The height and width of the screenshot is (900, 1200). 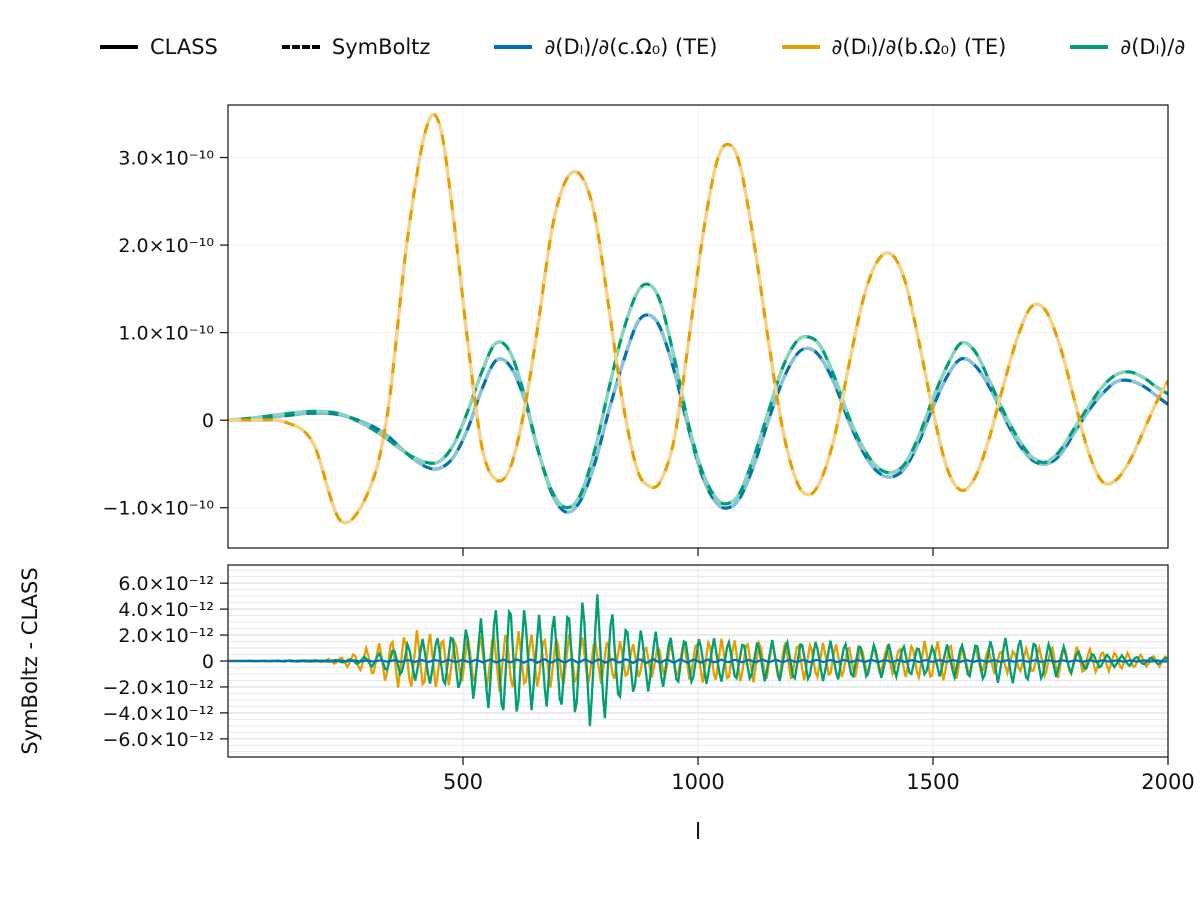 I want to click on legend-label: ∂(Dₗ)/∂(c.Ω₀) (TE), so click(x=631, y=47).